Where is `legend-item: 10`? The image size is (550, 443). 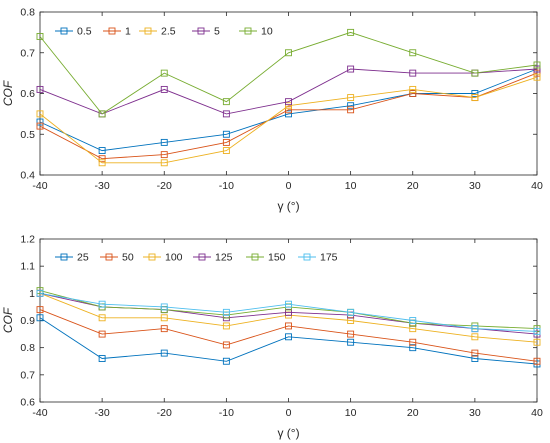 legend-item: 10 is located at coordinates (256, 32).